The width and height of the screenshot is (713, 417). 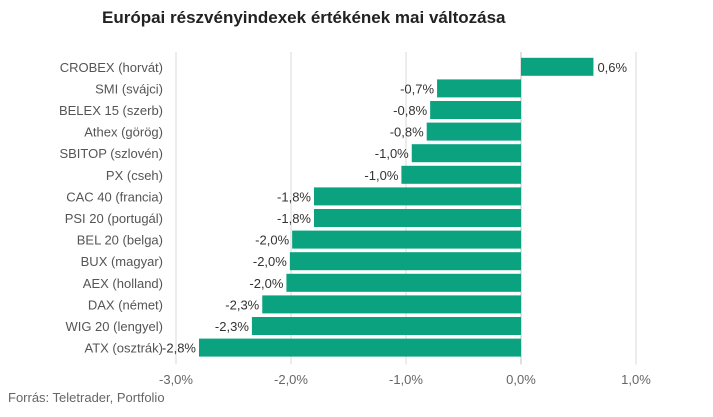 I want to click on category-label: CAC 40 (francia), so click(x=114, y=196).